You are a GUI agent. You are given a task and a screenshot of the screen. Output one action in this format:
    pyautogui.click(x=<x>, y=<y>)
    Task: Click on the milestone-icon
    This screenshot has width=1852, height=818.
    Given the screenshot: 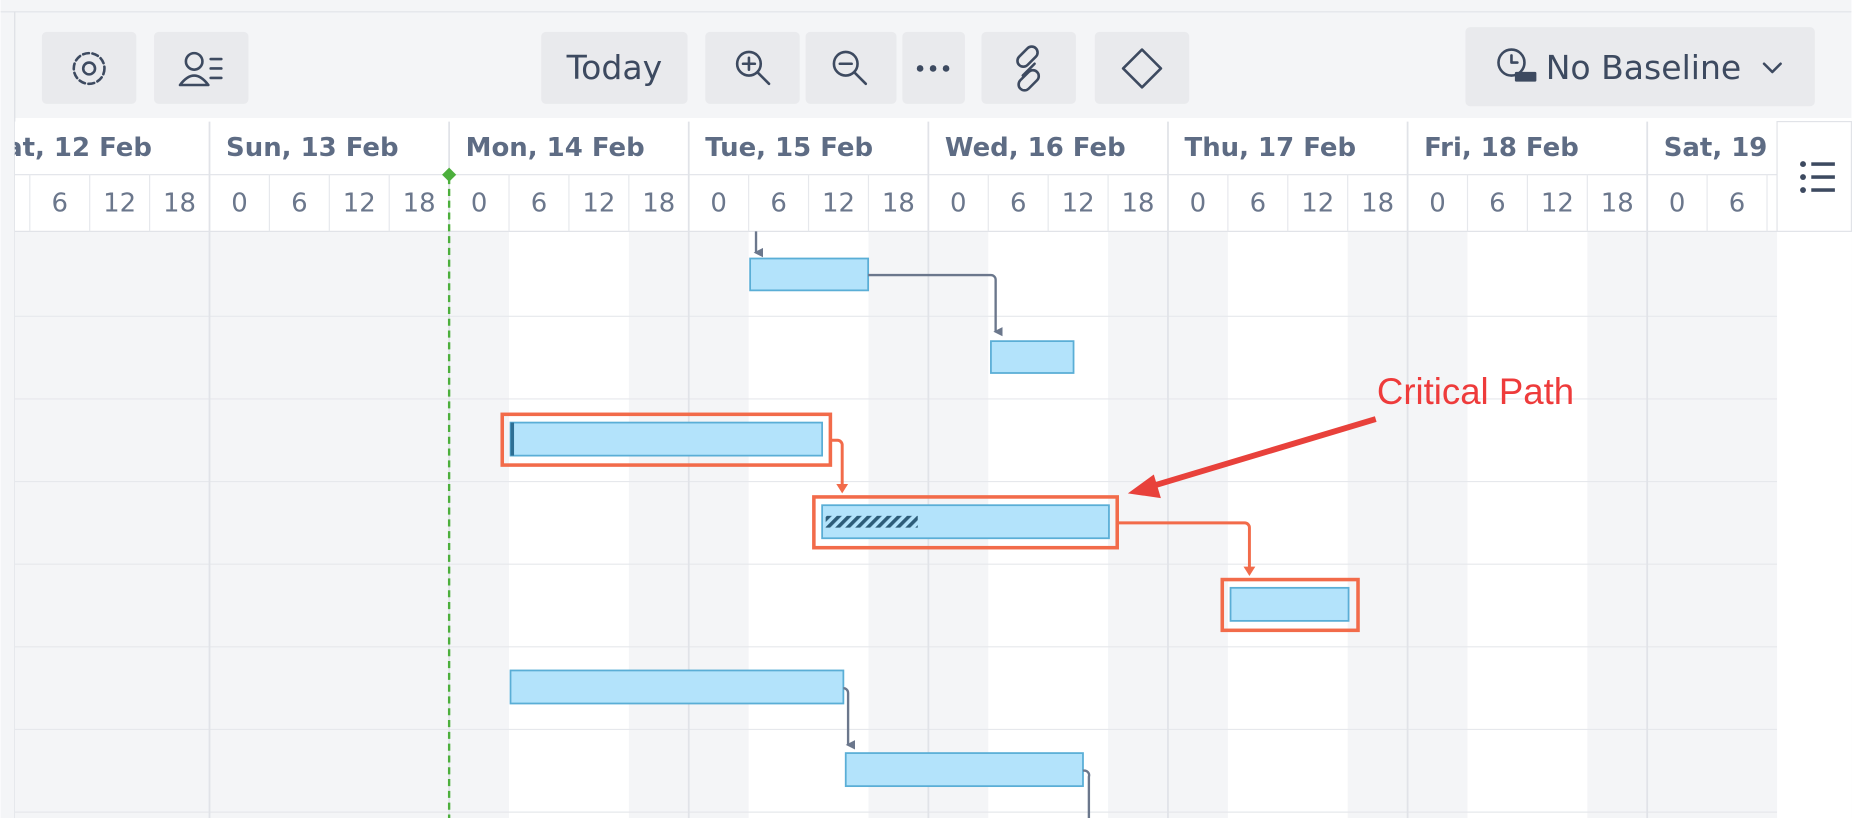 What is the action you would take?
    pyautogui.click(x=1142, y=68)
    